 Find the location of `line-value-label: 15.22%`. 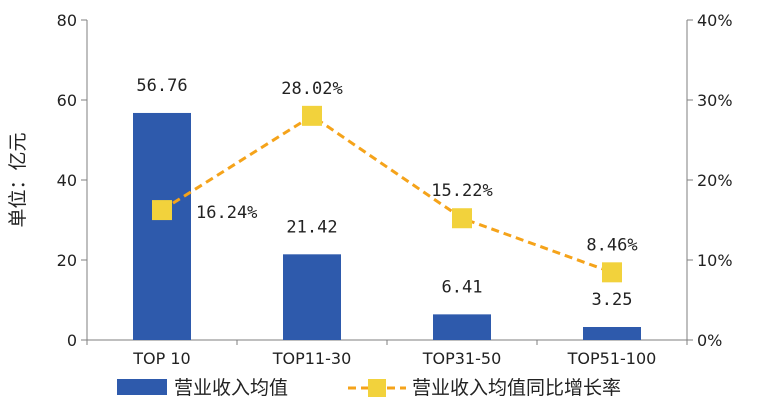

line-value-label: 15.22% is located at coordinates (461, 191).